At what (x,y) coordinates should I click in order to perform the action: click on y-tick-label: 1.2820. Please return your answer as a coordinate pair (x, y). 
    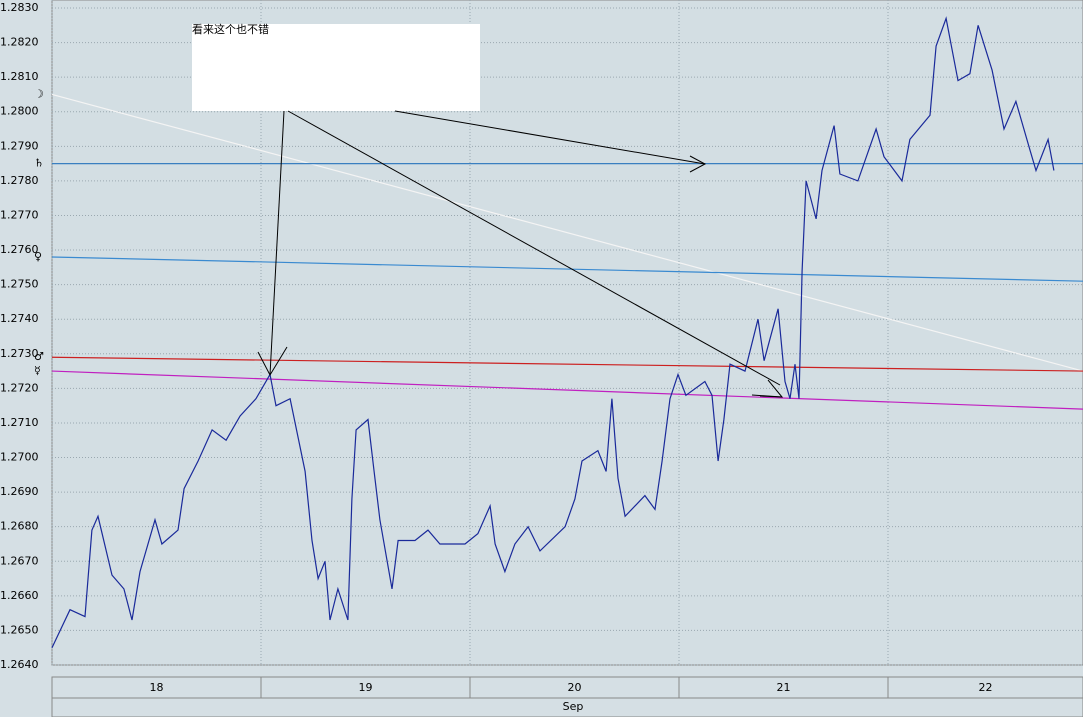
    Looking at the image, I should click on (19, 42).